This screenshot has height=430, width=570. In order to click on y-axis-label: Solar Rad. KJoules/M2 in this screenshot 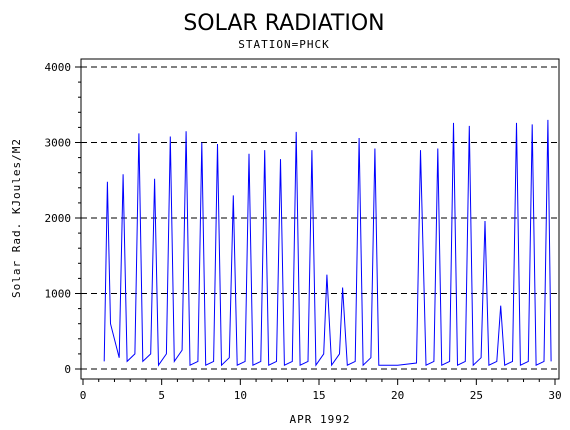, I will do `click(16, 218)`.